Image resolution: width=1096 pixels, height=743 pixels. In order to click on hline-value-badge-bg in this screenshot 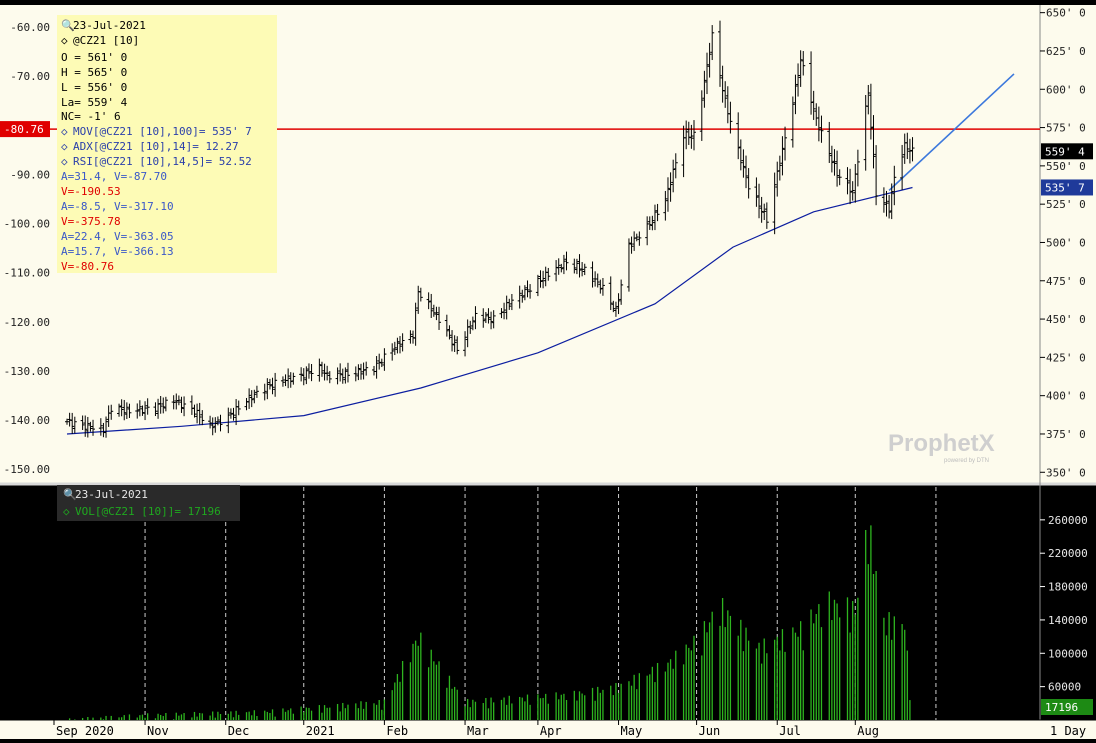, I will do `click(25, 129)`.